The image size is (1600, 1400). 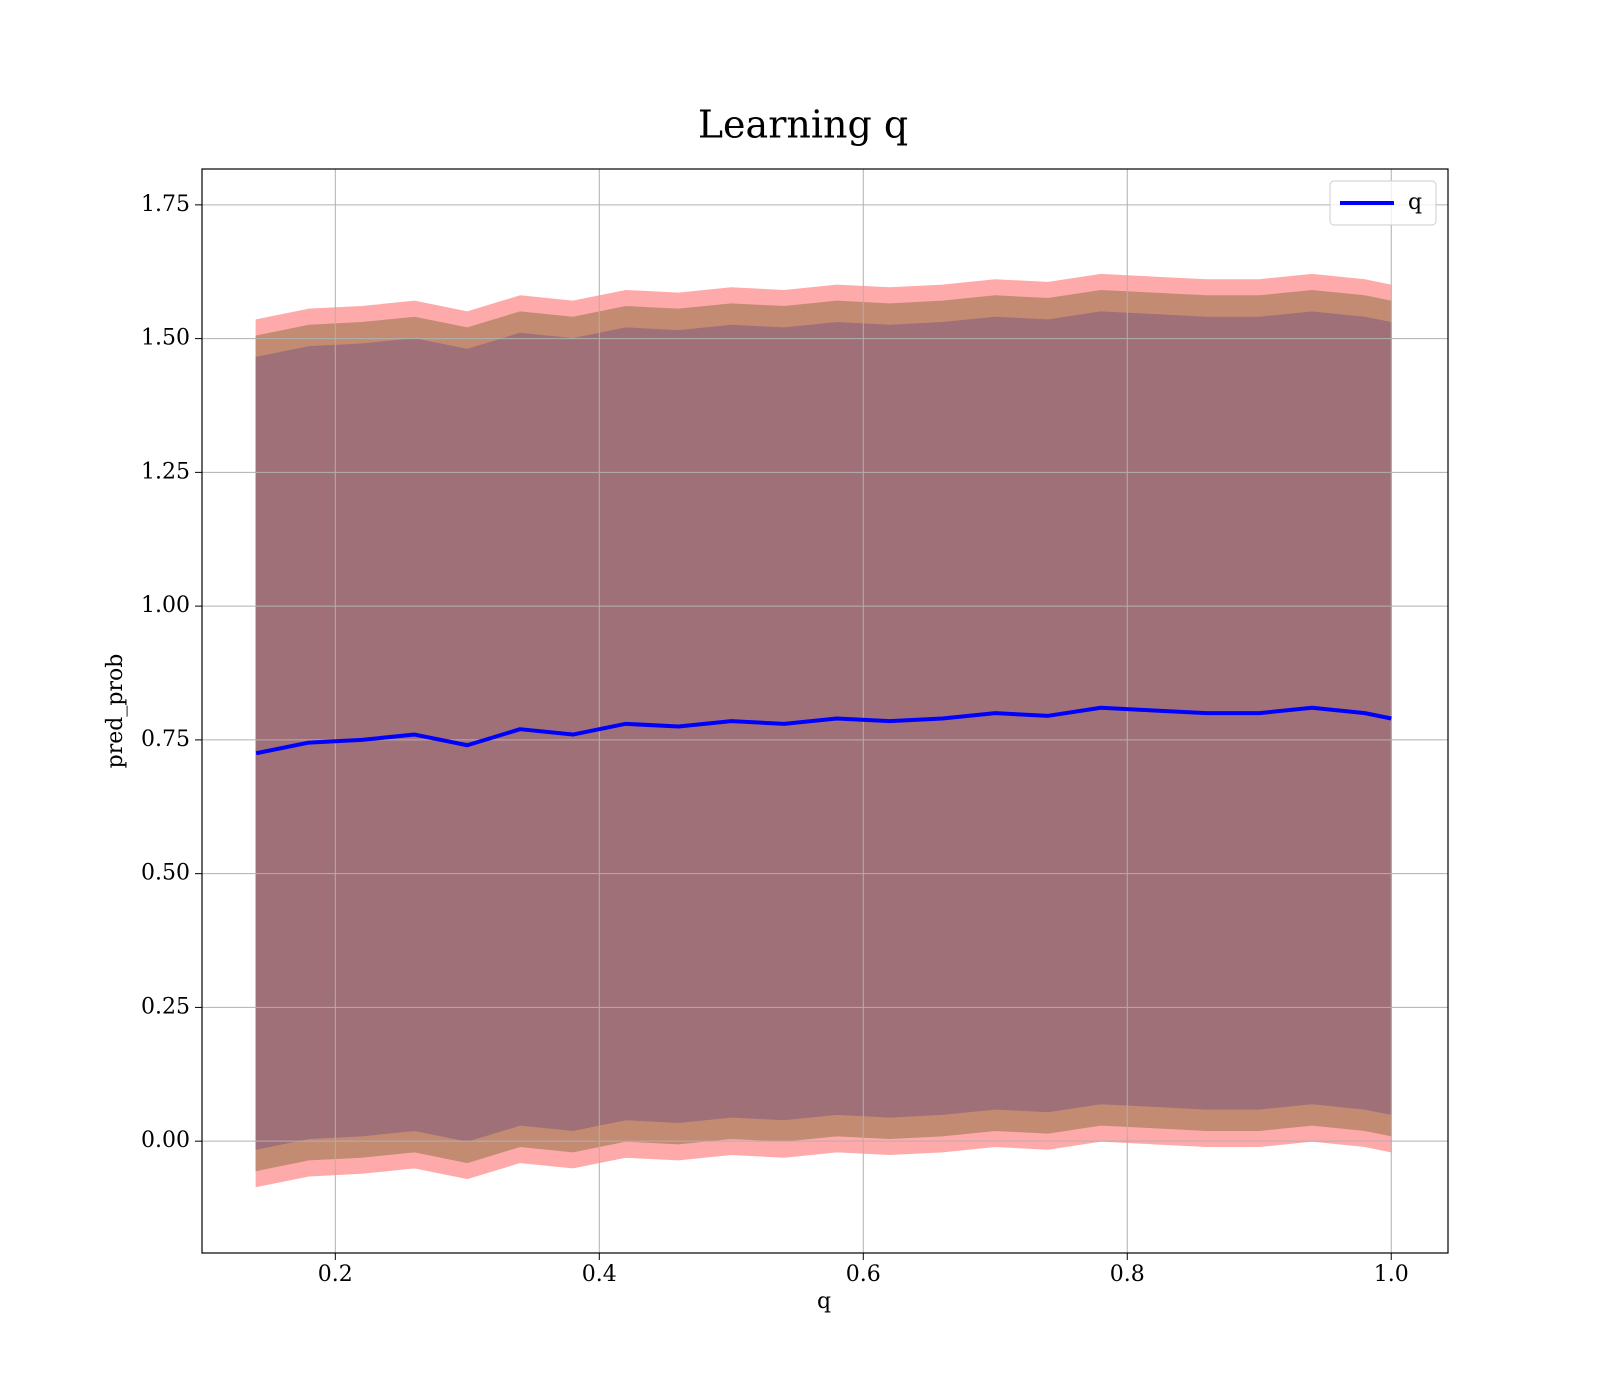 What do you see at coordinates (165, 739) in the screenshot?
I see `y-tick-label: 0.75` at bounding box center [165, 739].